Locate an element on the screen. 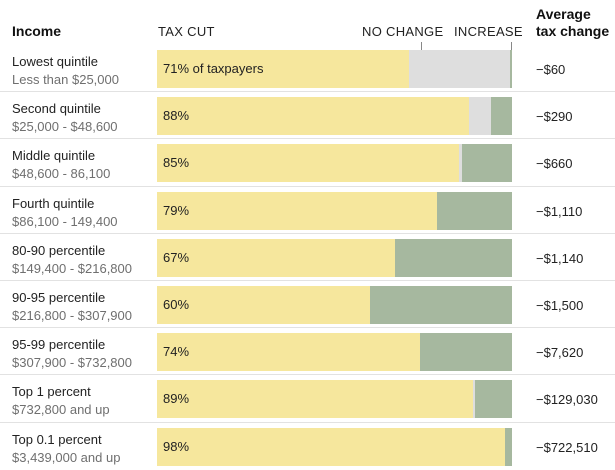 Image resolution: width=615 pixels, height=470 pixels. income-group-label: Lowest quintile is located at coordinates (55, 61).